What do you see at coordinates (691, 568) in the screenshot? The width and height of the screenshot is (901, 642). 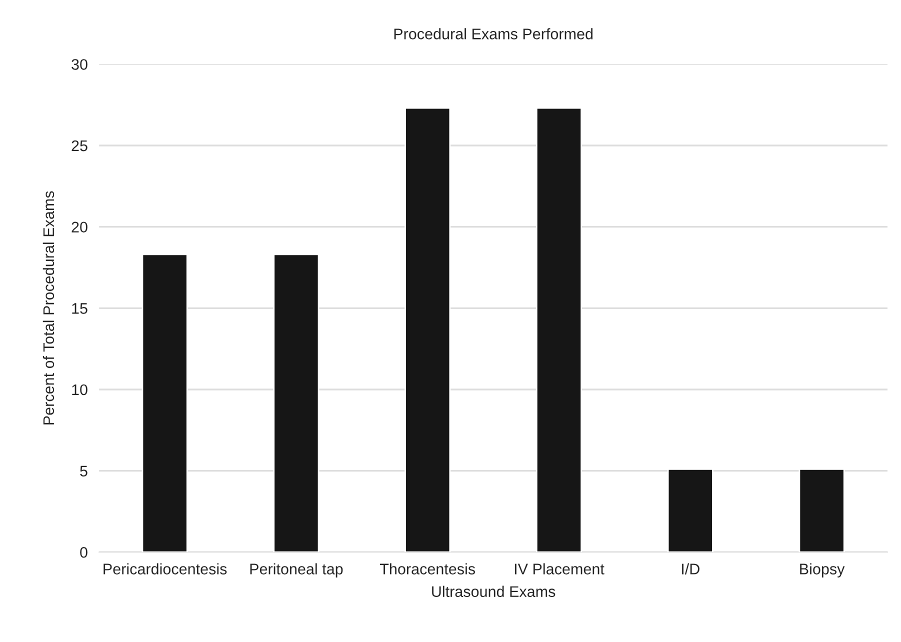 I see `x-tick-label: I/D` at bounding box center [691, 568].